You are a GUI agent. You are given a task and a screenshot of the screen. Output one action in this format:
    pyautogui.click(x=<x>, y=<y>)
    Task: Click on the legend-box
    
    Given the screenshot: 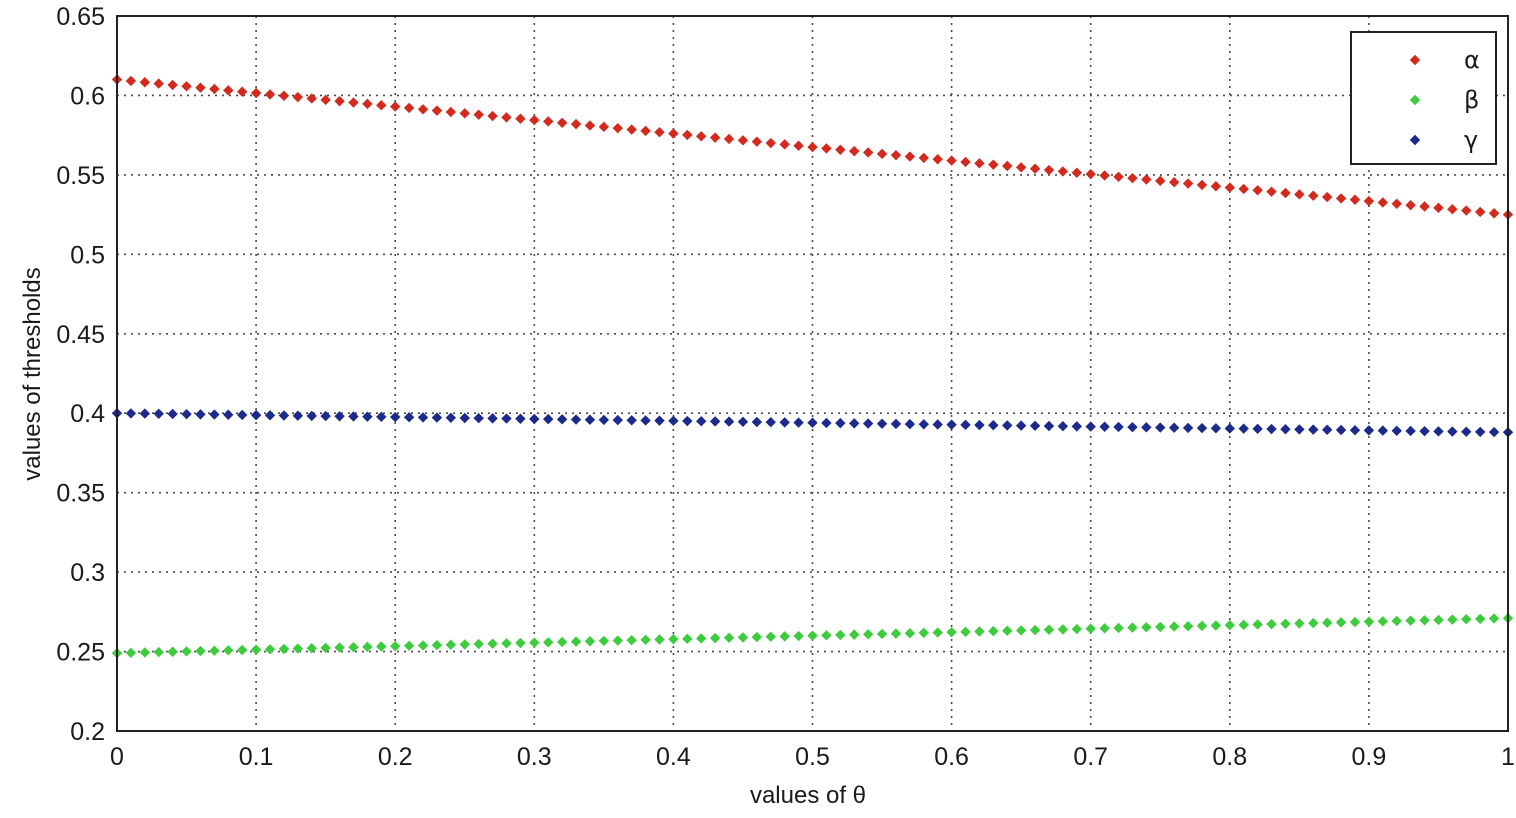 What is the action you would take?
    pyautogui.click(x=1423, y=98)
    